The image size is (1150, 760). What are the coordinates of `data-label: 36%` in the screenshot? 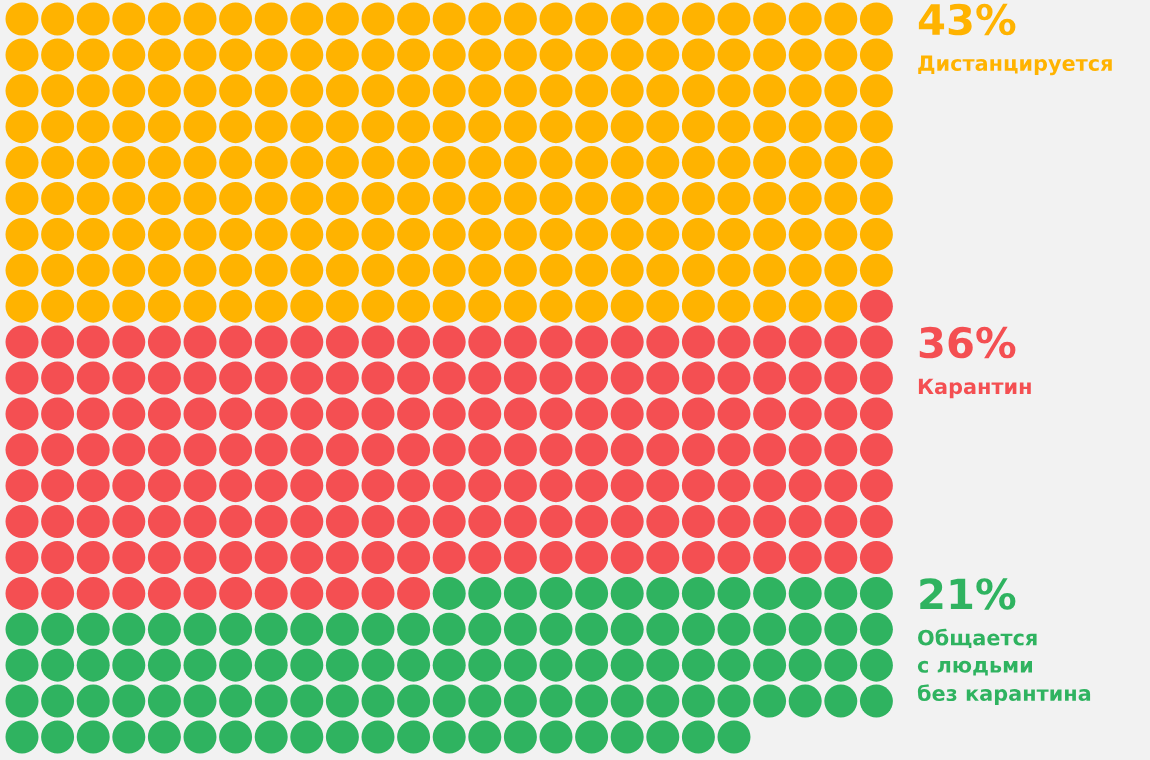 It's located at (967, 342).